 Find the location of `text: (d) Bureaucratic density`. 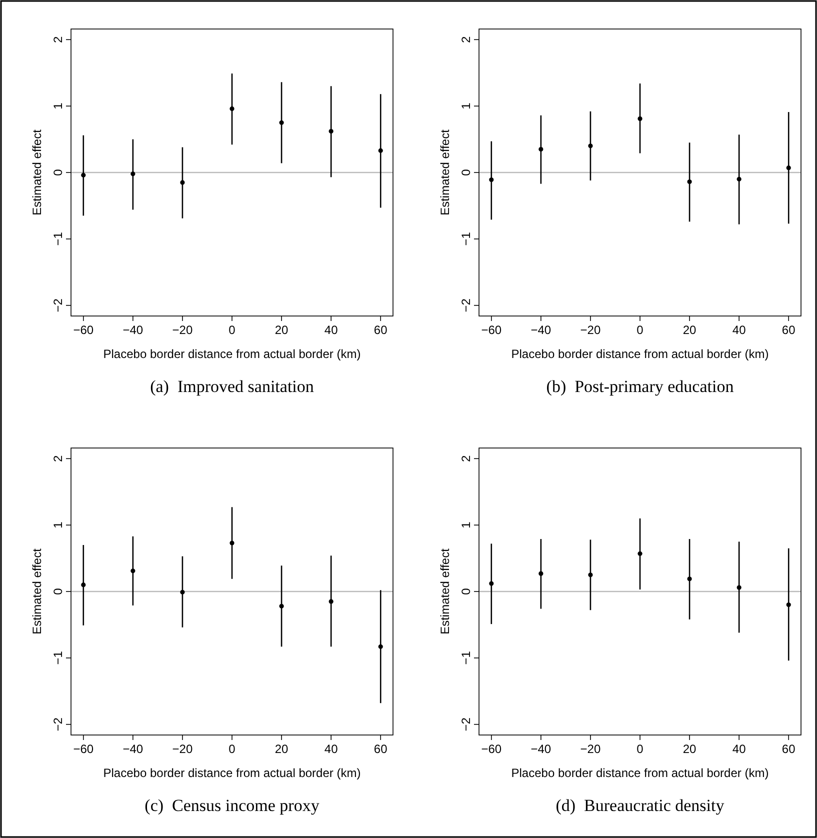

text: (d) Bureaucratic density is located at coordinates (640, 805).